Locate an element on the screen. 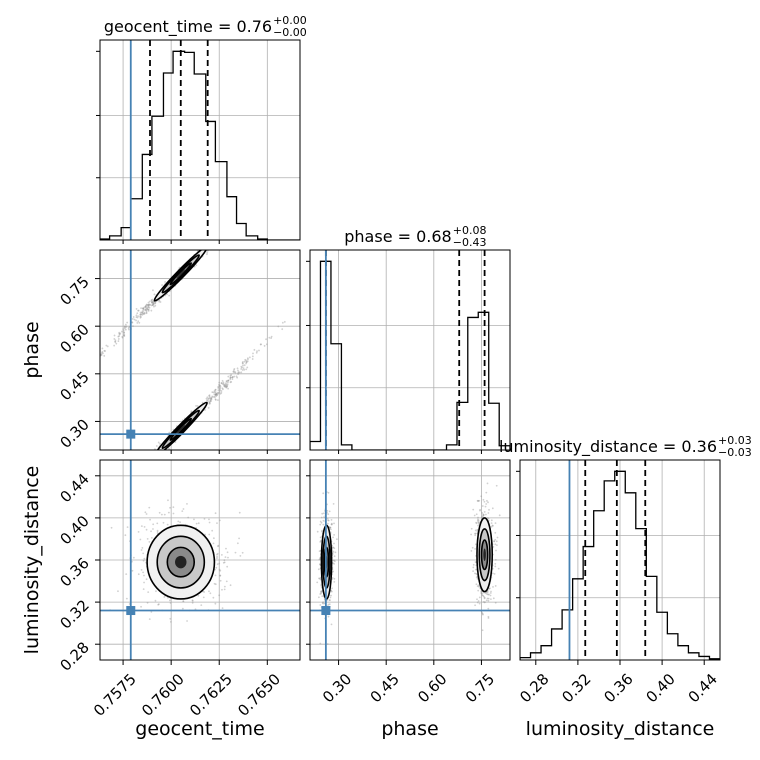 The image size is (760, 760). title-phase: phase = 0.68 +0.08−0.43 is located at coordinates (415, 236).